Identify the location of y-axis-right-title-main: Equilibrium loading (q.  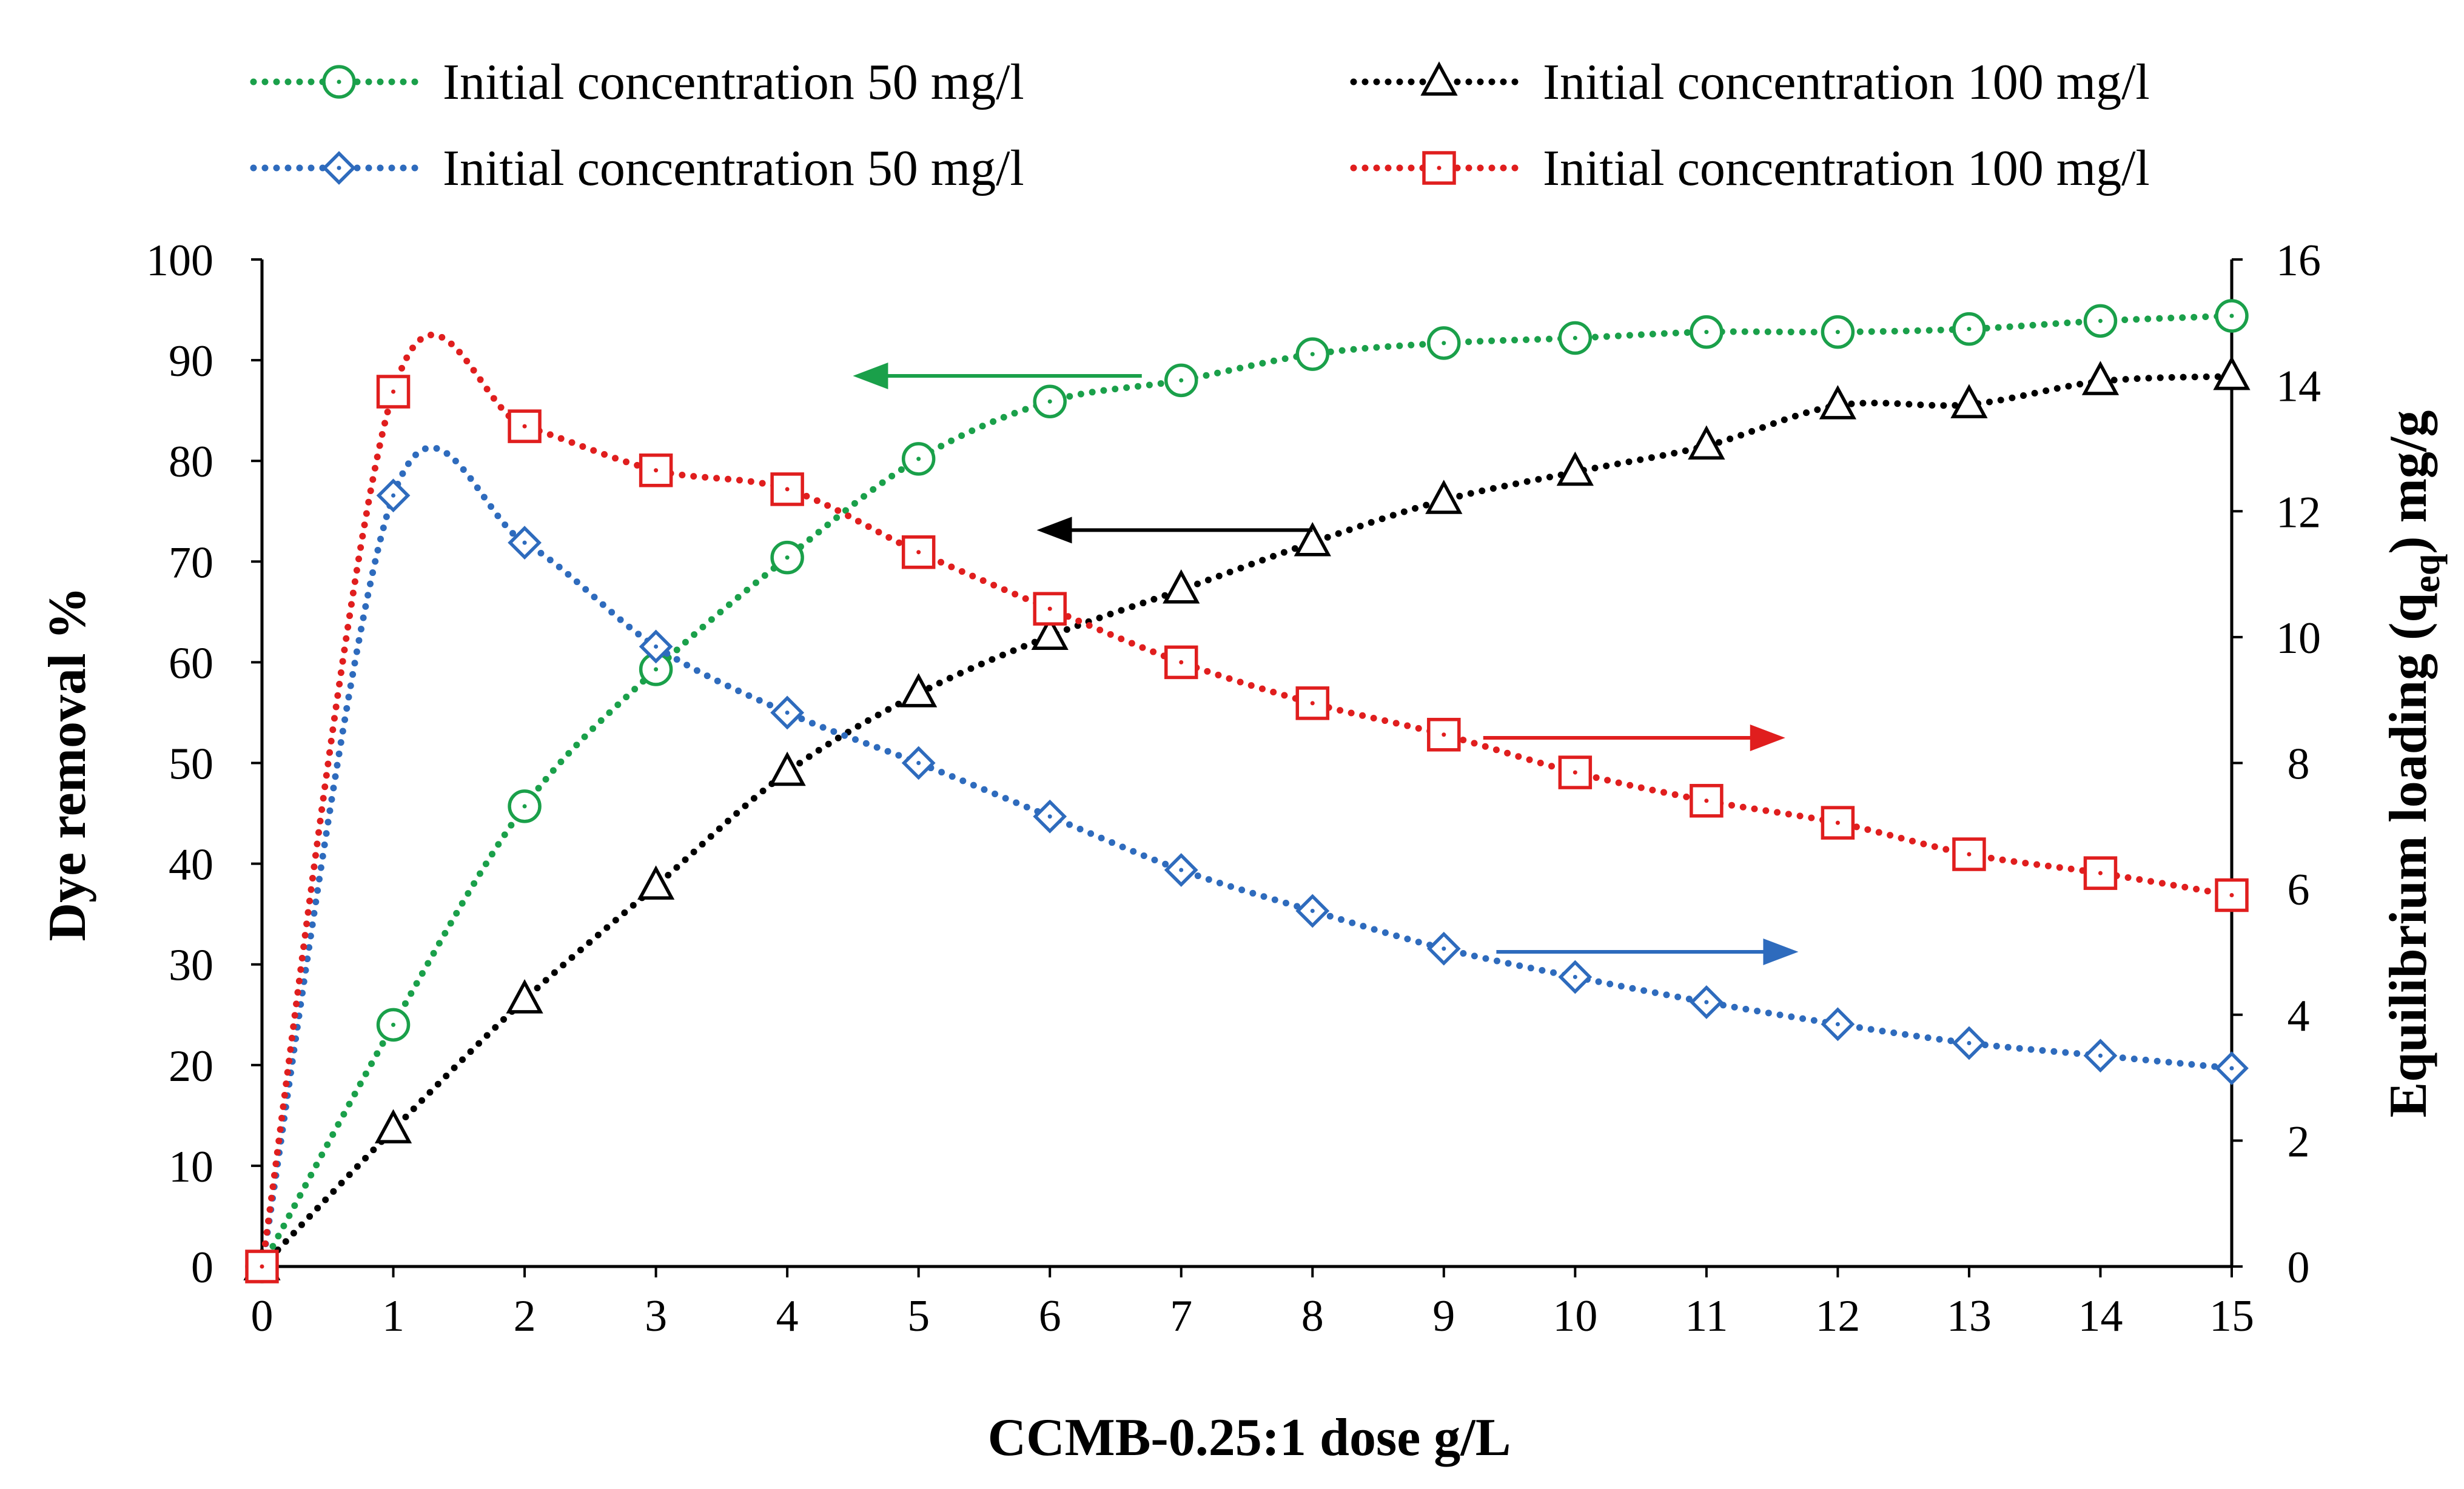
(2408, 855).